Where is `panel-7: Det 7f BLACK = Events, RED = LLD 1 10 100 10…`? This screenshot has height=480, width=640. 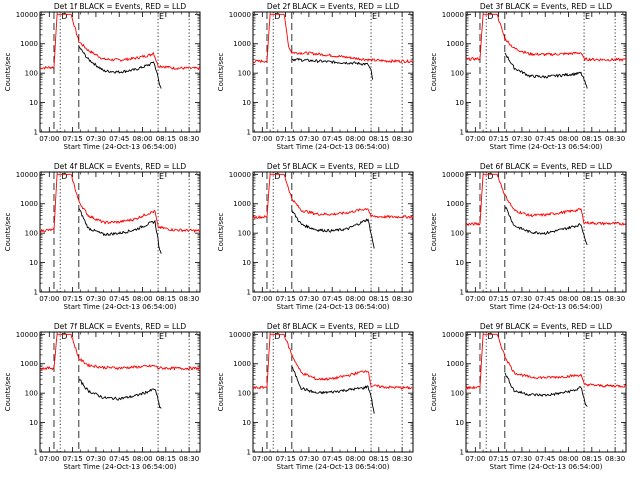 panel-7: Det 7f BLACK = Events, RED = LLD 1 10 100 10… is located at coordinates (102, 396).